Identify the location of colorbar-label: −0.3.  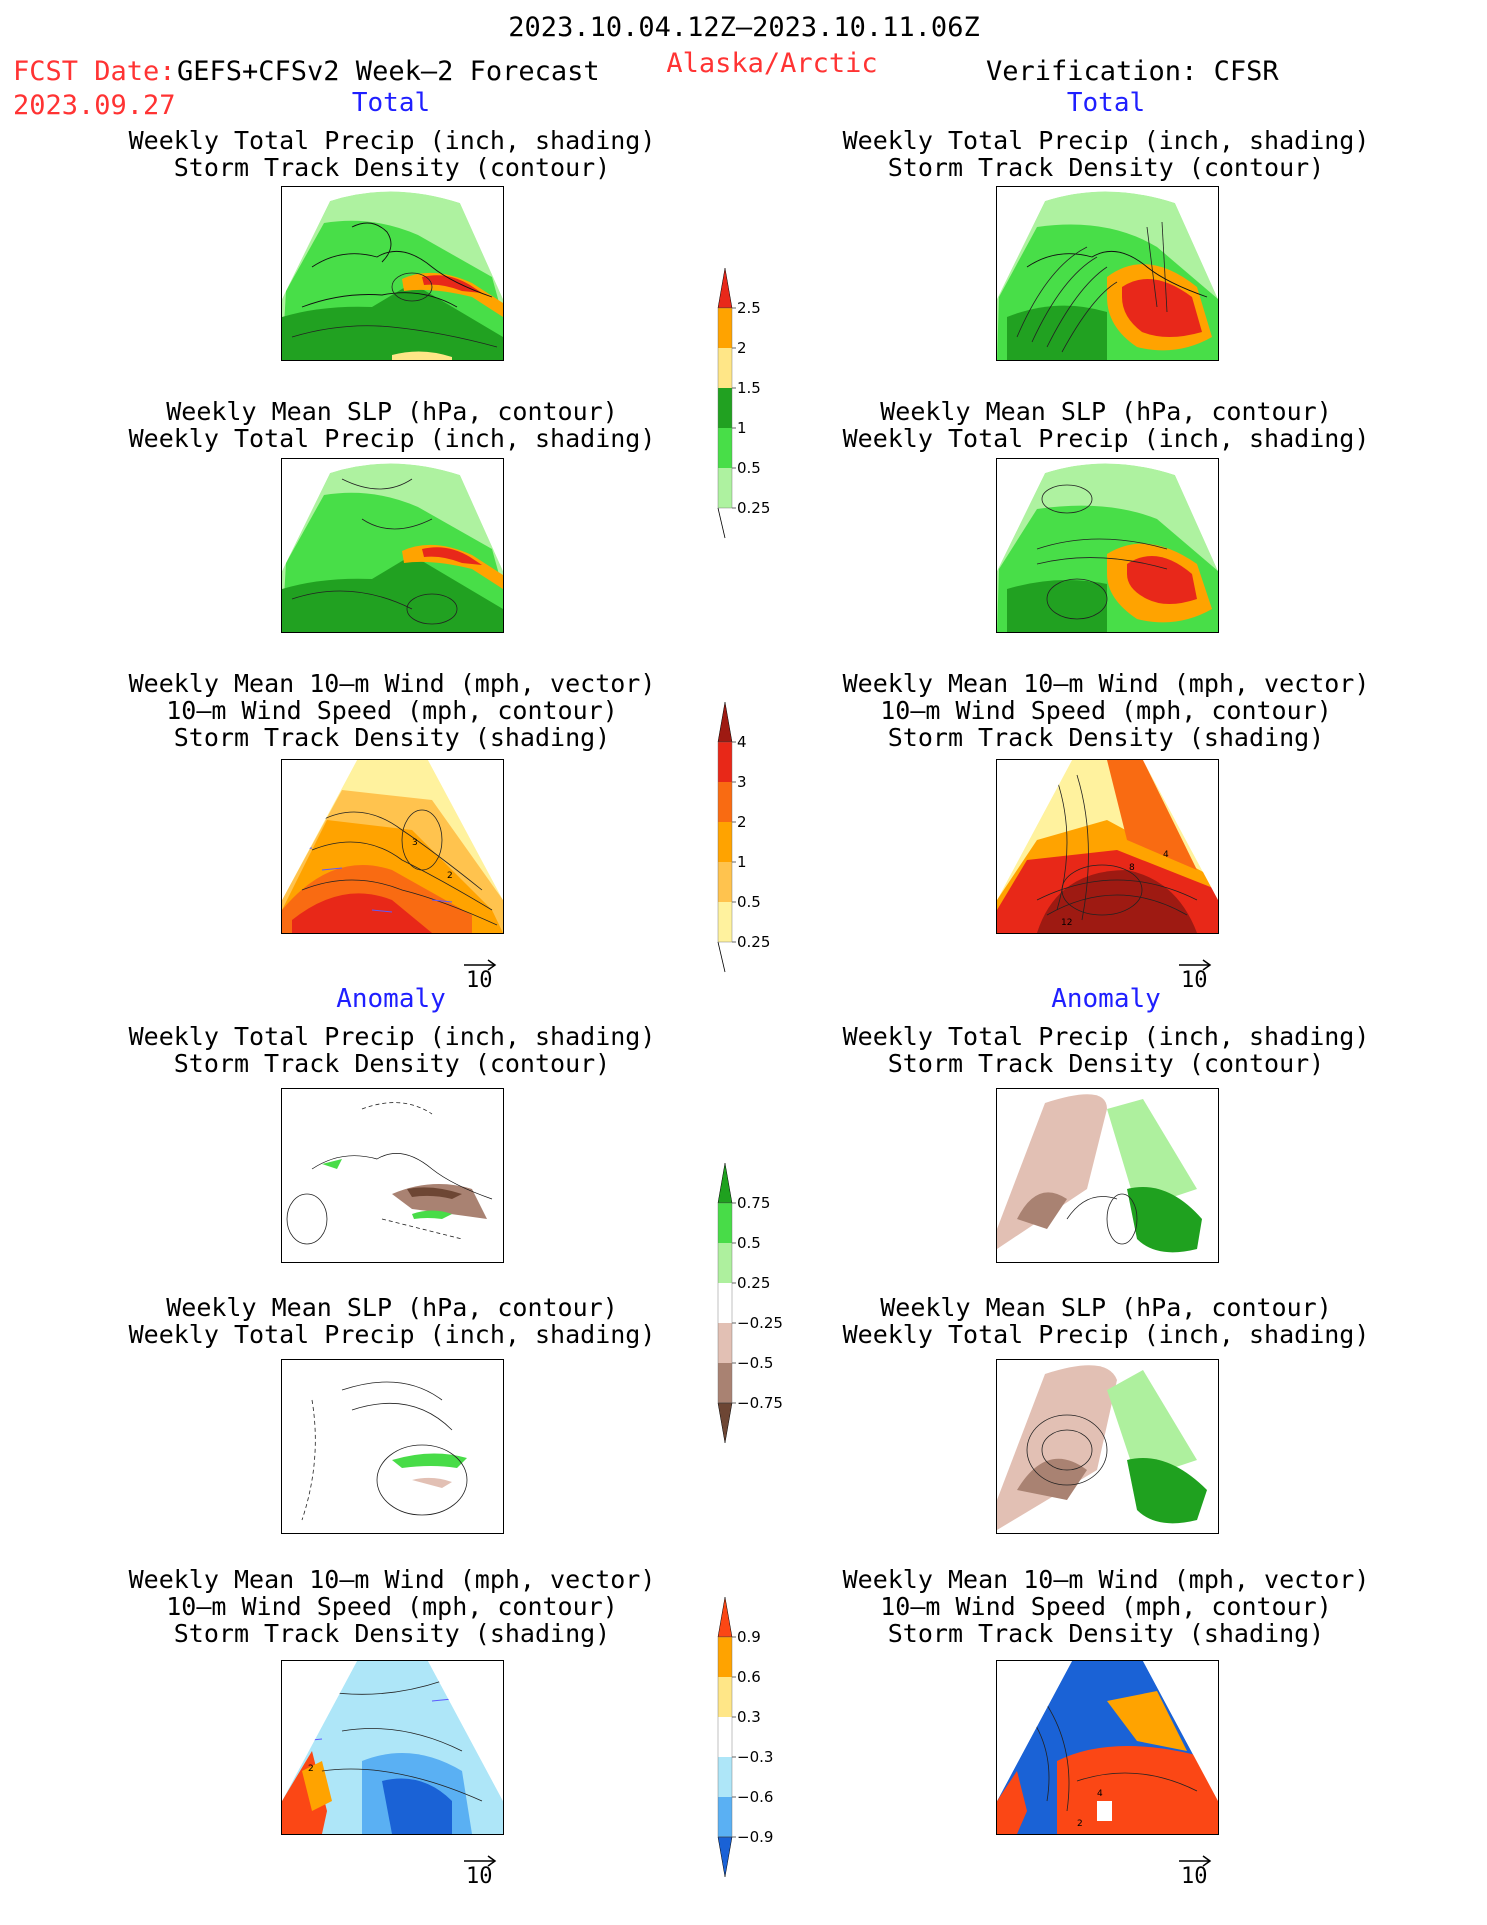
(755, 1757).